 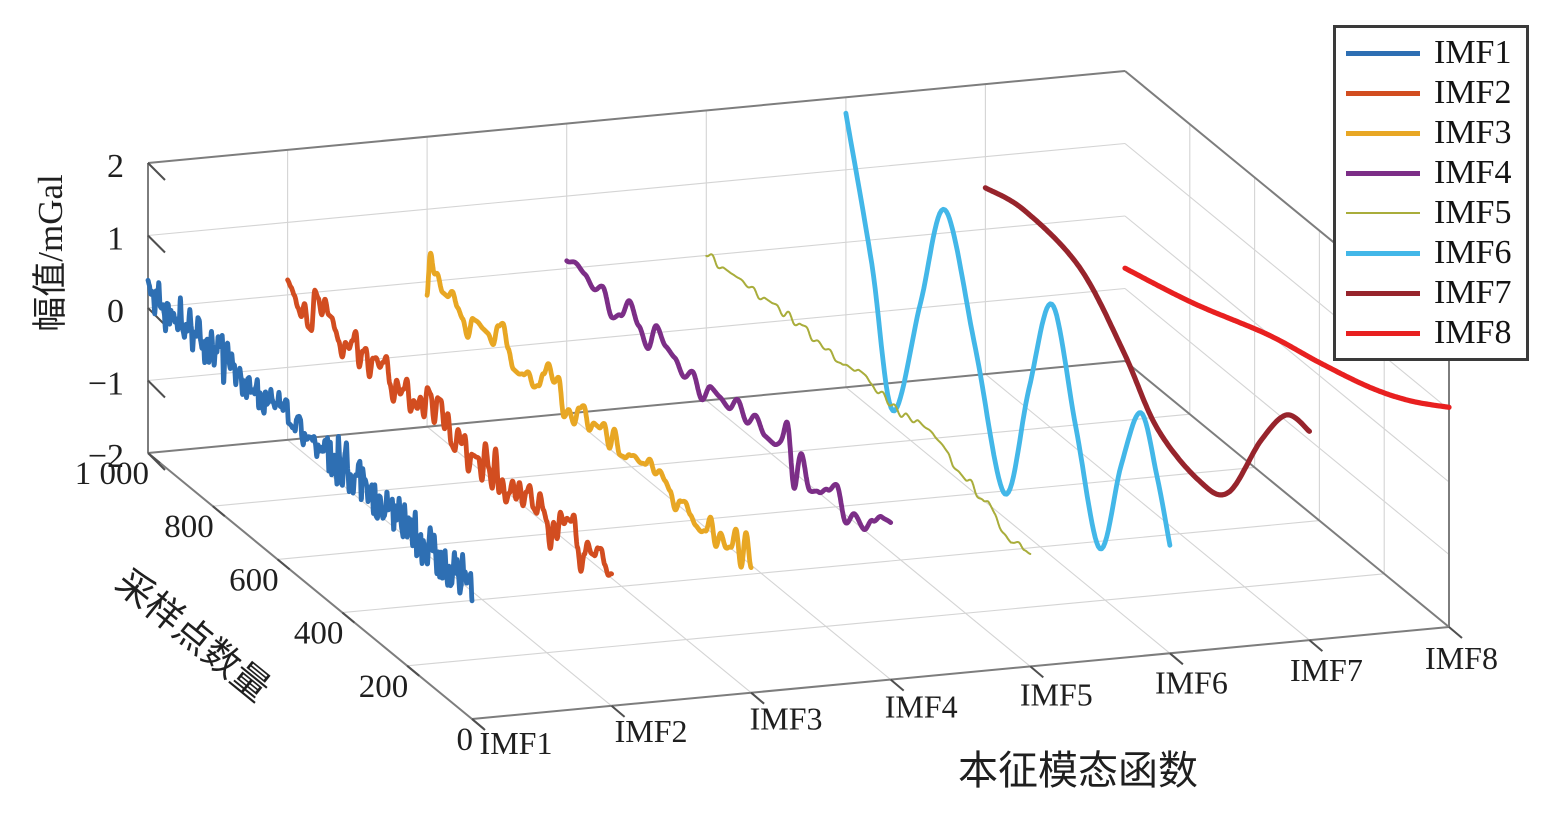 What do you see at coordinates (254, 580) in the screenshot?
I see `y-tick-label: 600` at bounding box center [254, 580].